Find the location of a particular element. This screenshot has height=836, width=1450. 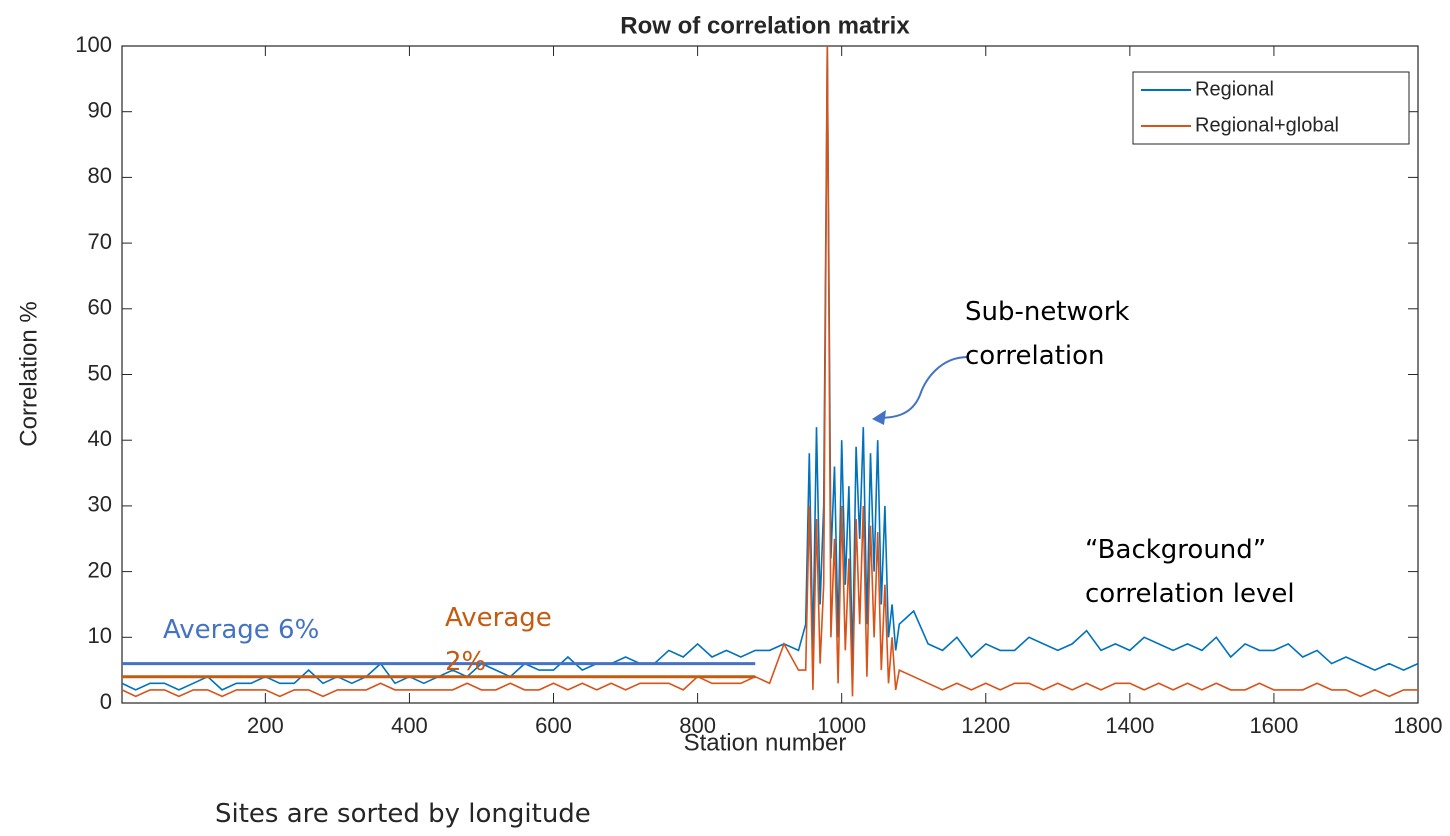

x-tick-label: 400 is located at coordinates (409, 725).